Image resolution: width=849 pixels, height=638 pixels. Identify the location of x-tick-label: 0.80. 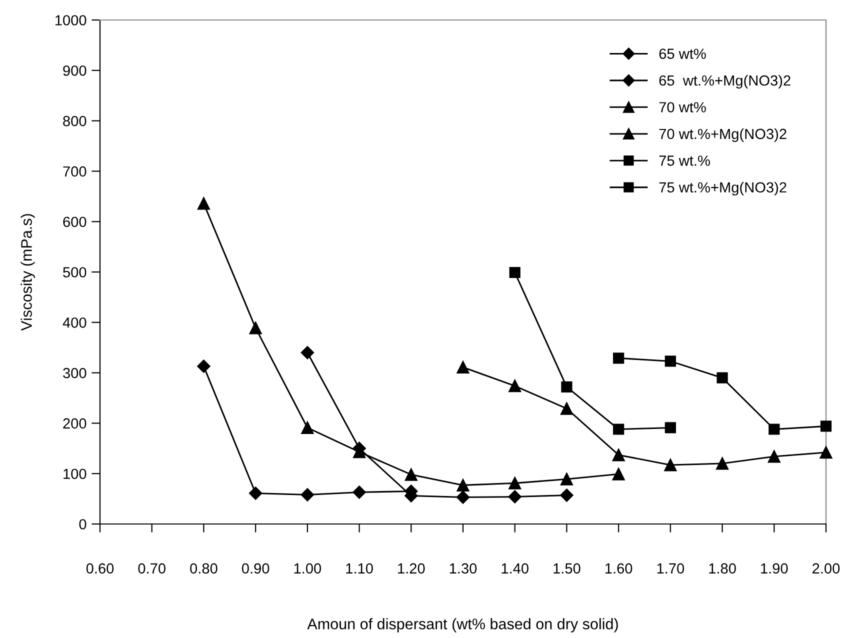
(204, 568).